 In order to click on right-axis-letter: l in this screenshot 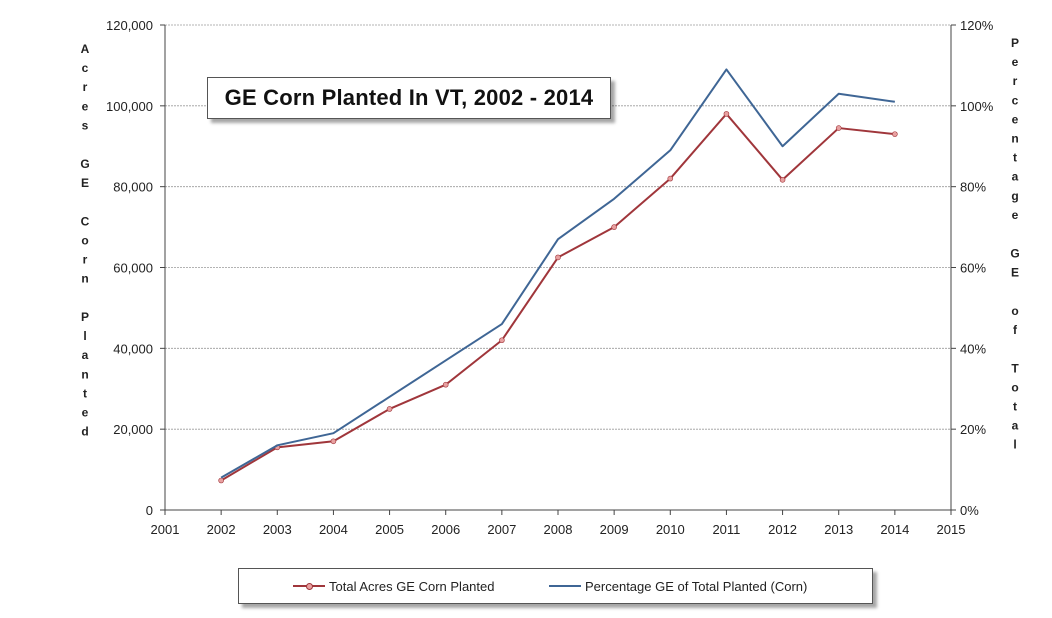, I will do `click(1014, 445)`.